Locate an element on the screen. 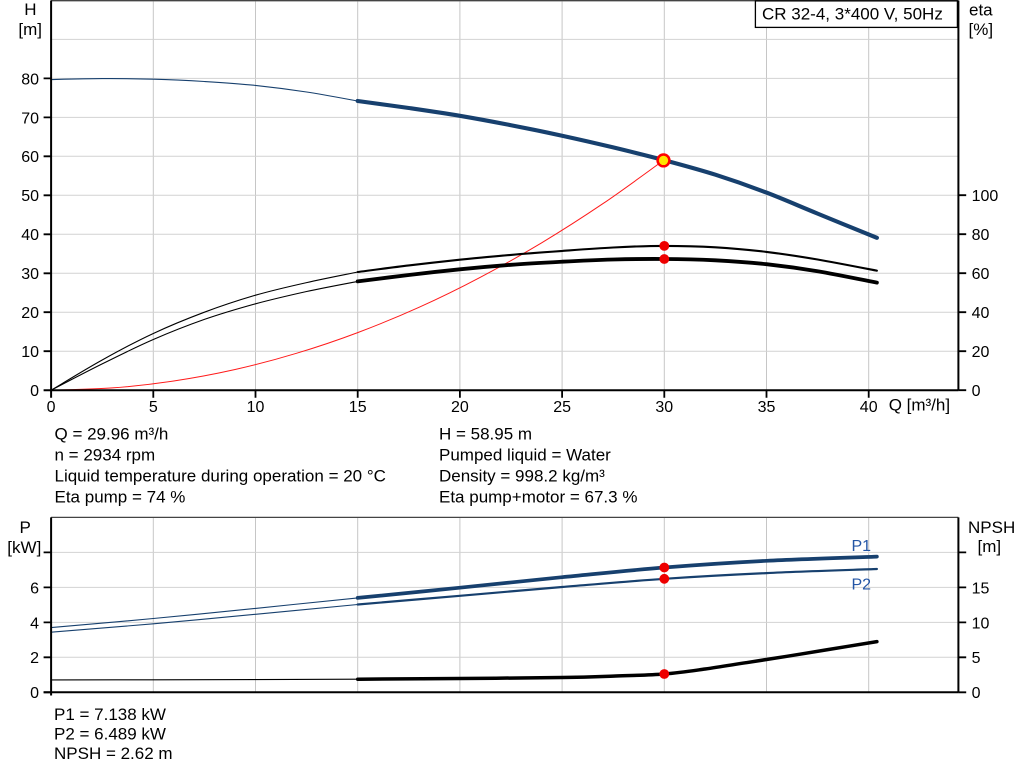 The image size is (1024, 781). svg-text: 25 is located at coordinates (562, 407).